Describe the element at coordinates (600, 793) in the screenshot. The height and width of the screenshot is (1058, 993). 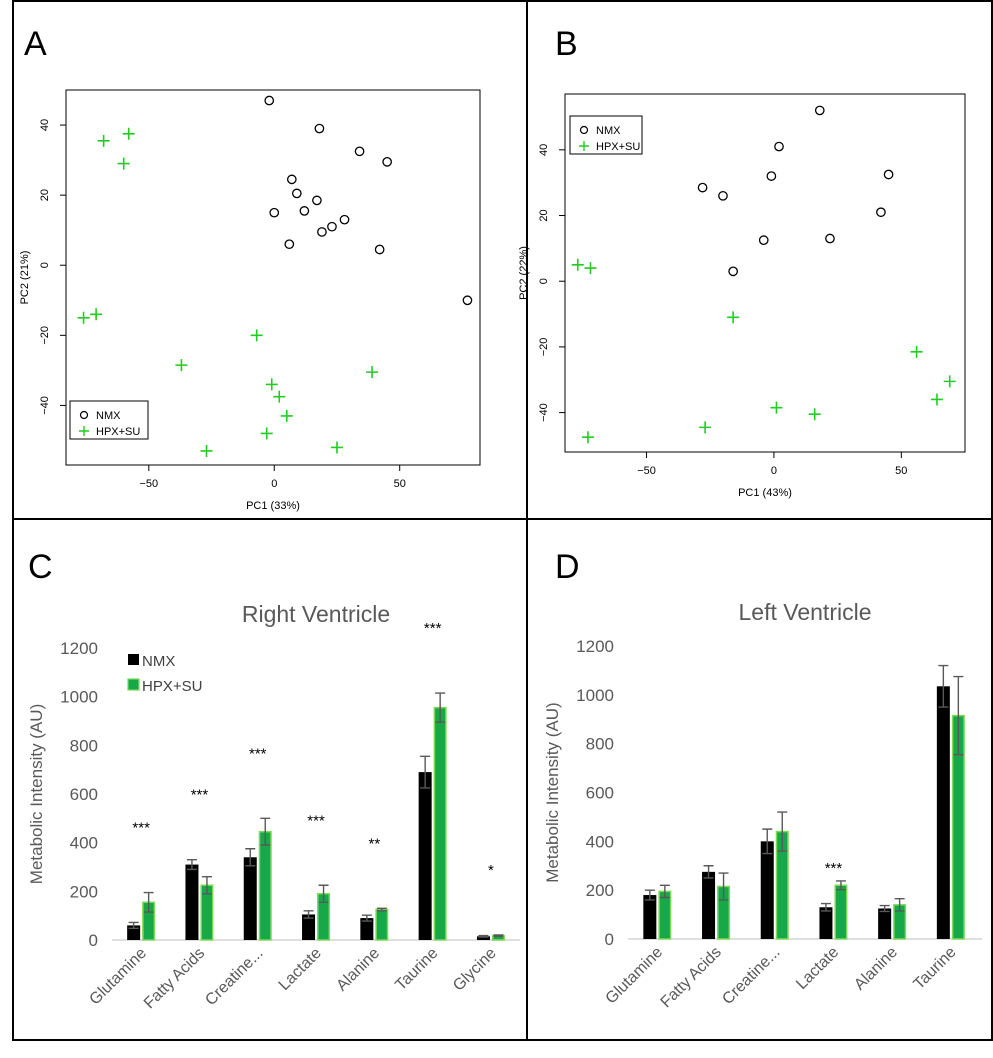
I see `y-tick-label-d: 600` at that location.